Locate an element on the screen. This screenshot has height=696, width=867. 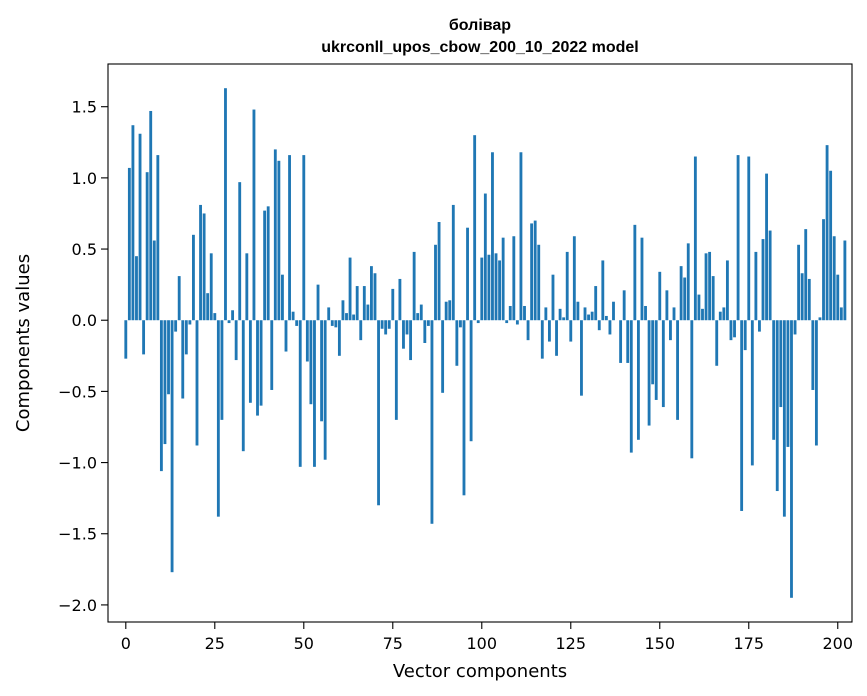
y-tick-label-0: −2.0 is located at coordinates (77, 605).